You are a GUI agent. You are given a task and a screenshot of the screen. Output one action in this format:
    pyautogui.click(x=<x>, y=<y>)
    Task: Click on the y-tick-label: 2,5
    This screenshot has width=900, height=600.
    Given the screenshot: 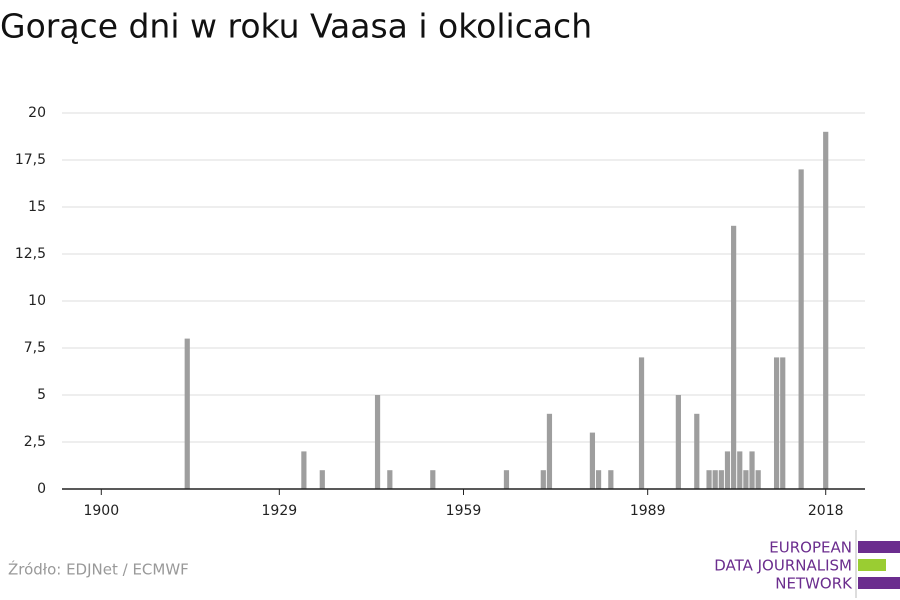 What is the action you would take?
    pyautogui.click(x=35, y=442)
    